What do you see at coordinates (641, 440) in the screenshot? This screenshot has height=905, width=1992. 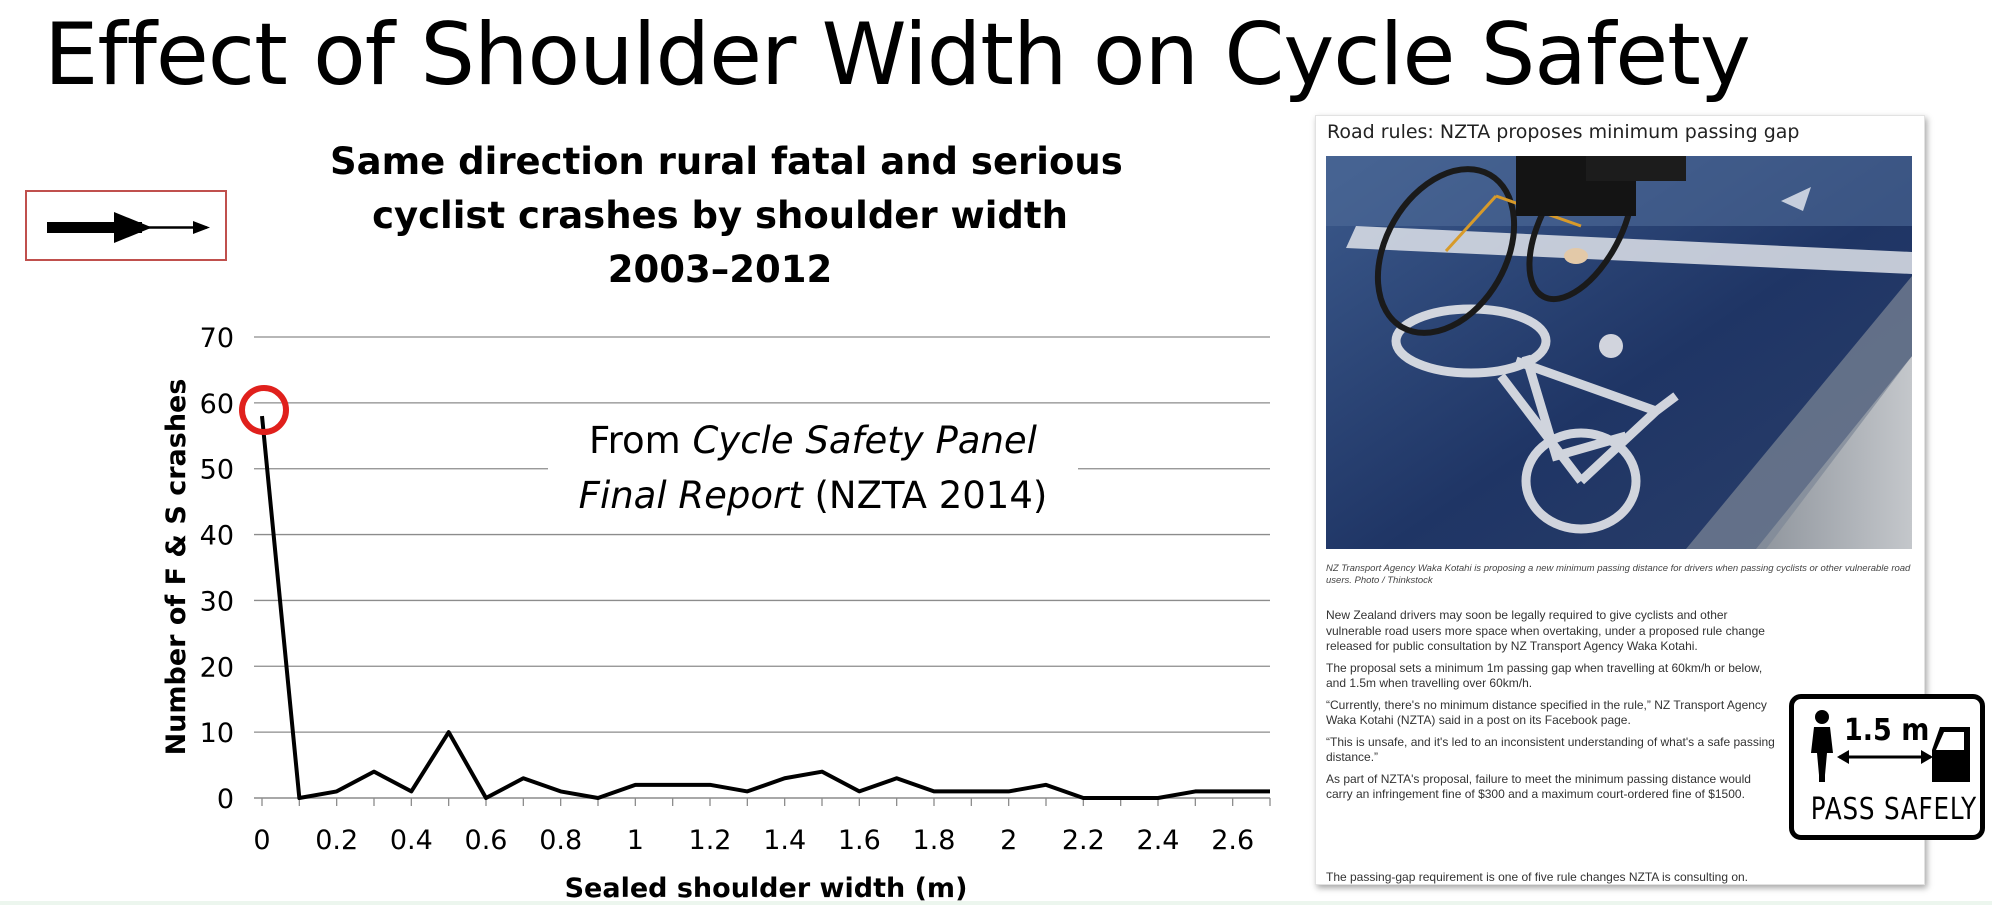 I see `source-prefix: From` at bounding box center [641, 440].